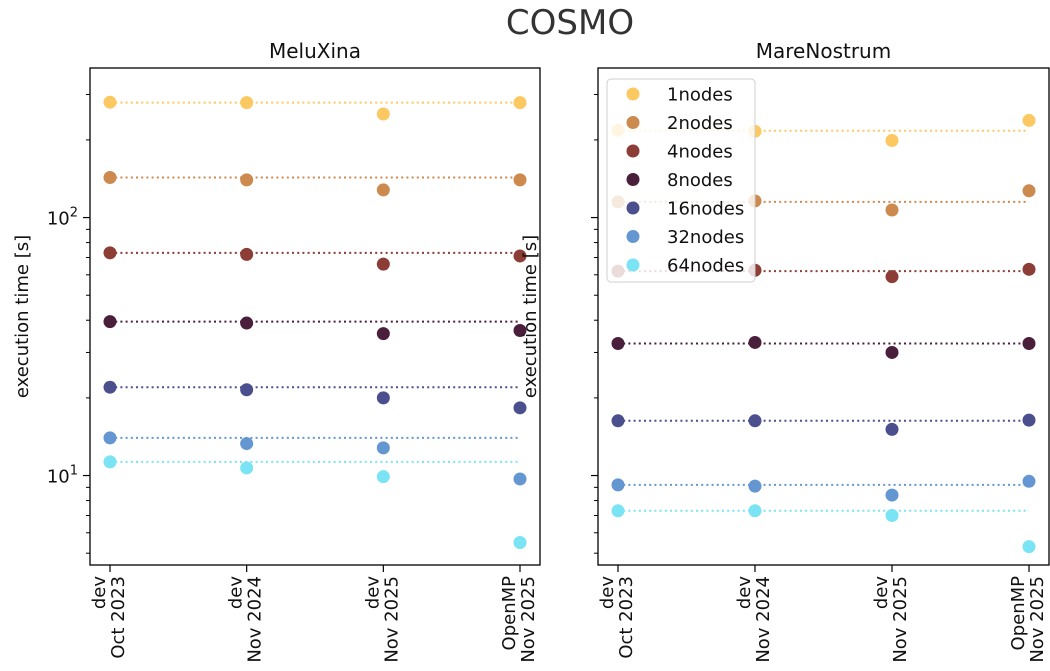 The image size is (1050, 671). What do you see at coordinates (570, 23) in the screenshot?
I see `figure-title: COSMO` at bounding box center [570, 23].